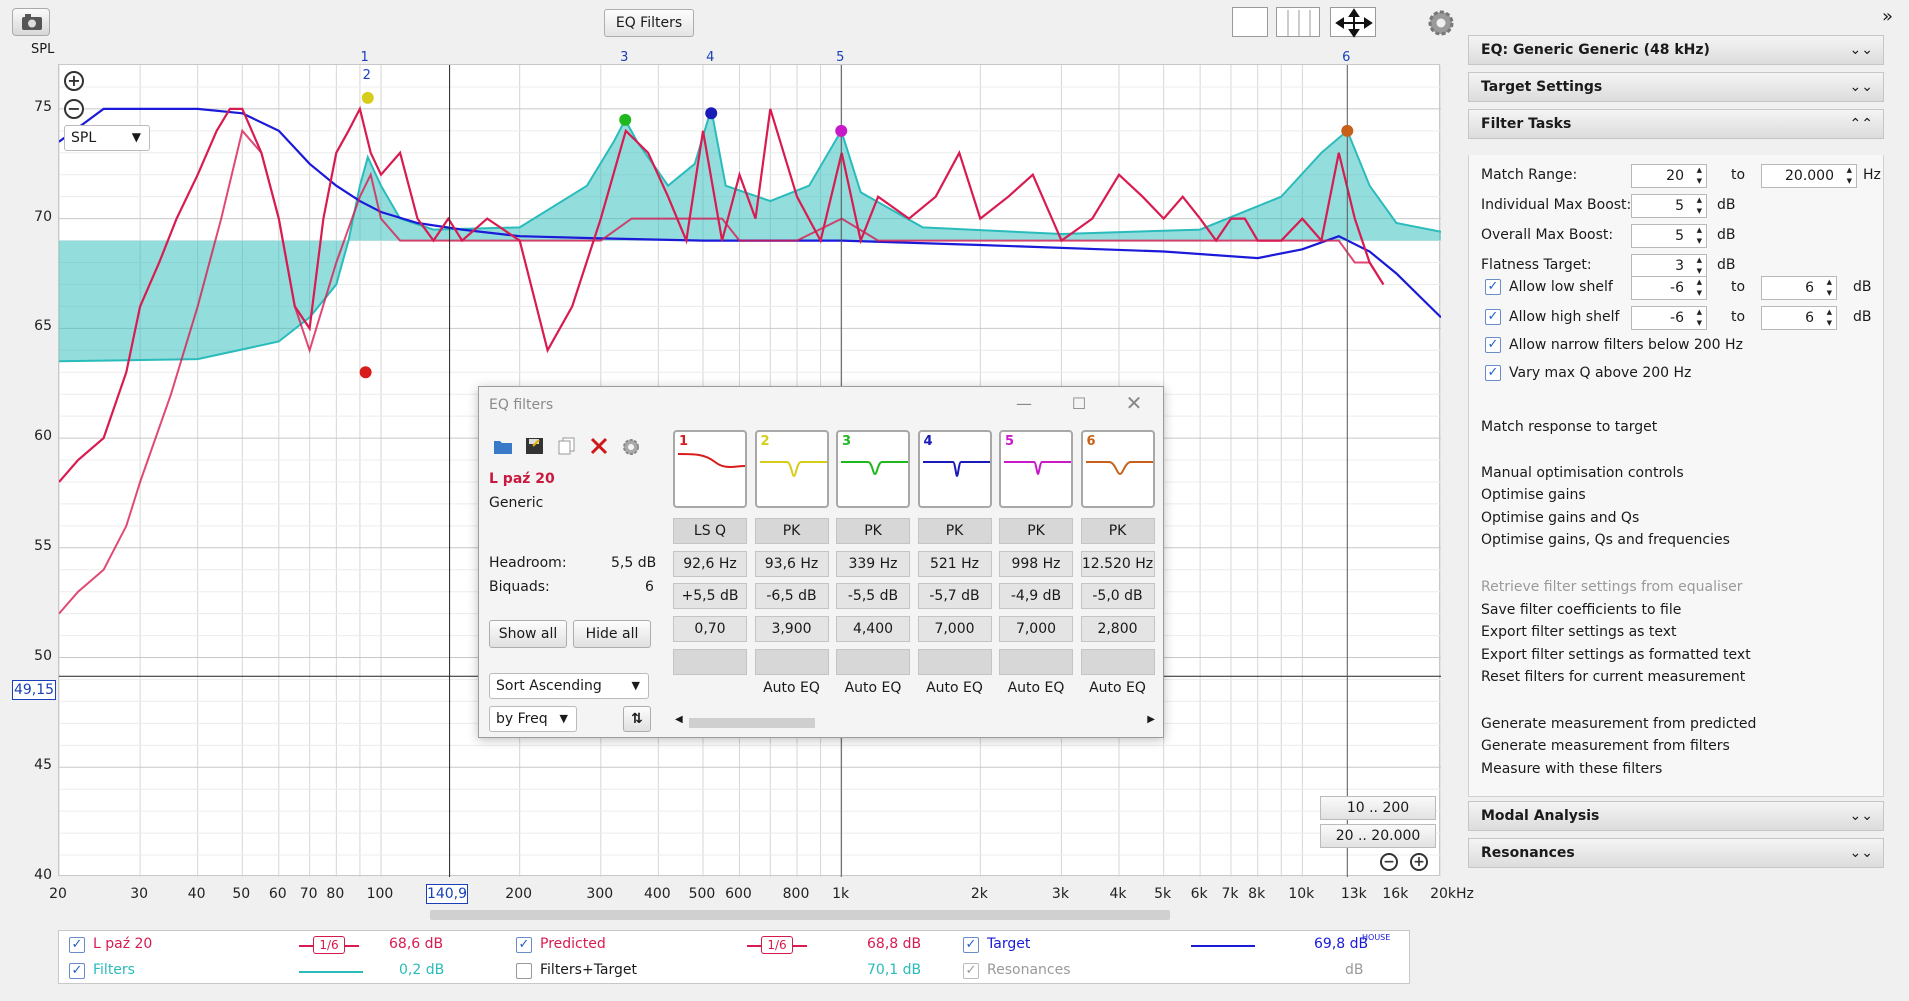 This screenshot has height=1001, width=1909. What do you see at coordinates (1378, 808) in the screenshot?
I see `range-10-200-button: 10 .. 200` at bounding box center [1378, 808].